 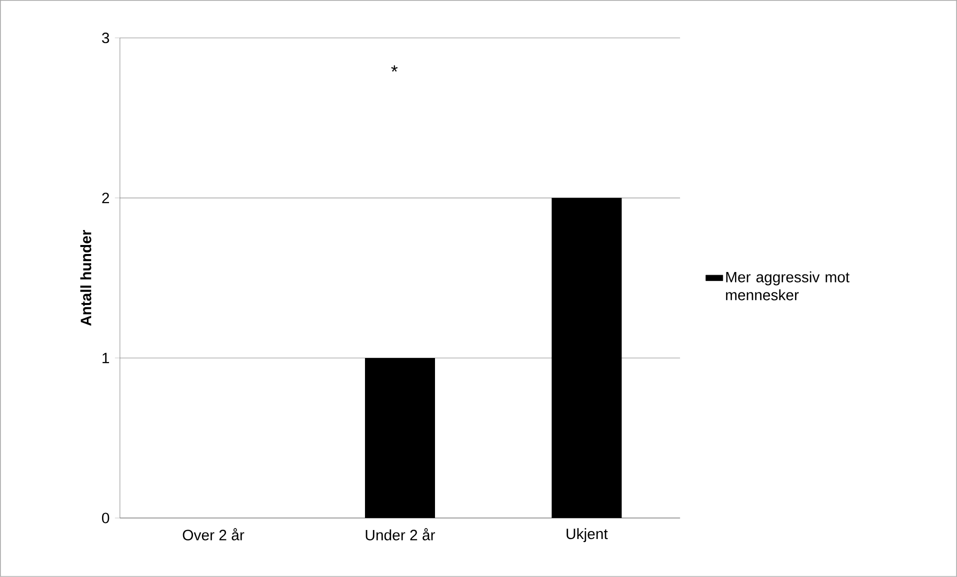 I want to click on y-axis-title: Antall hunder, so click(x=86, y=278).